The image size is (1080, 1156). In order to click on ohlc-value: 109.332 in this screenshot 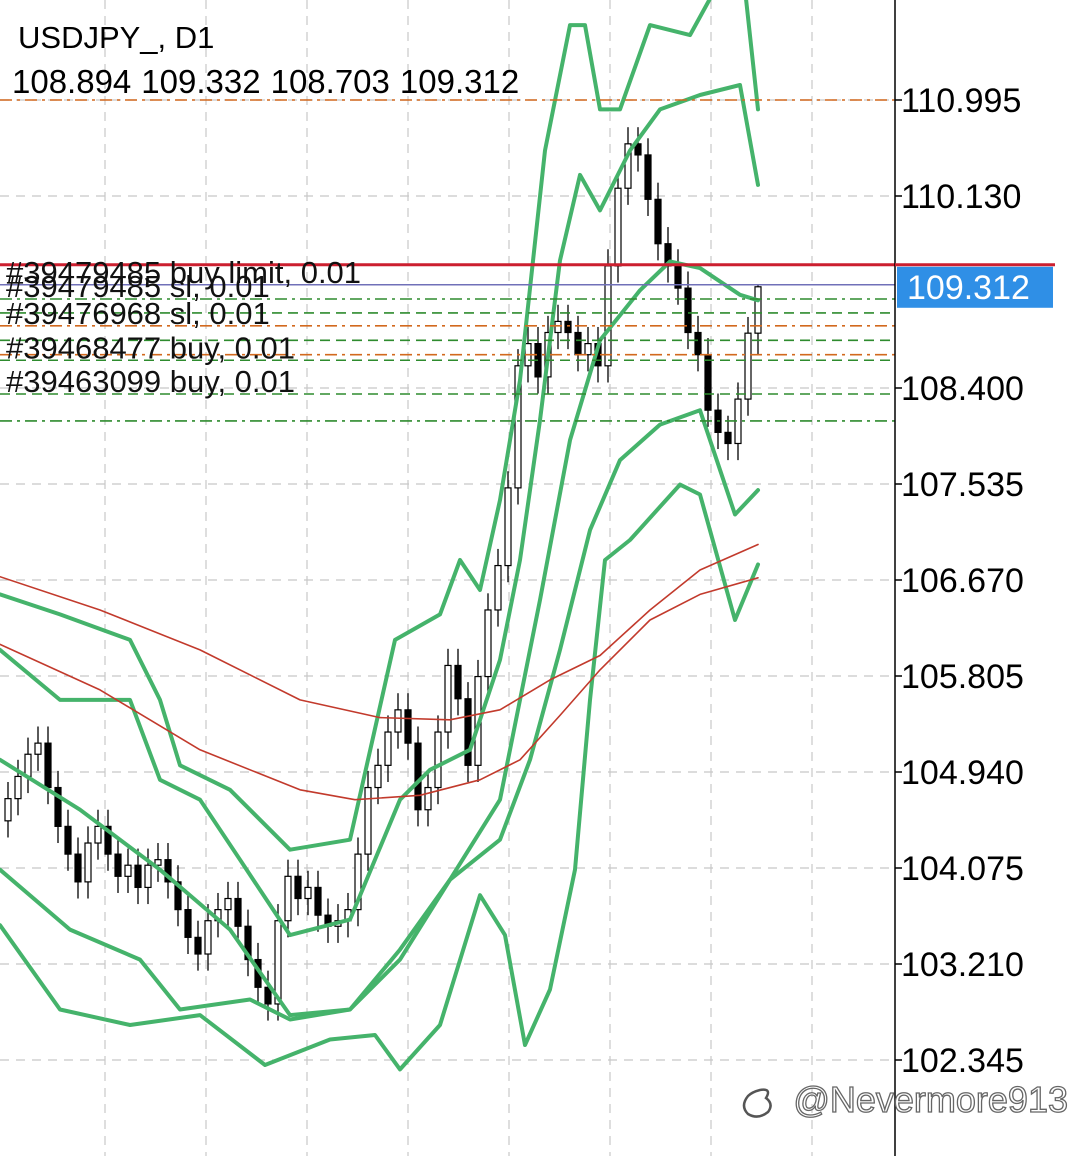, I will do `click(200, 81)`.